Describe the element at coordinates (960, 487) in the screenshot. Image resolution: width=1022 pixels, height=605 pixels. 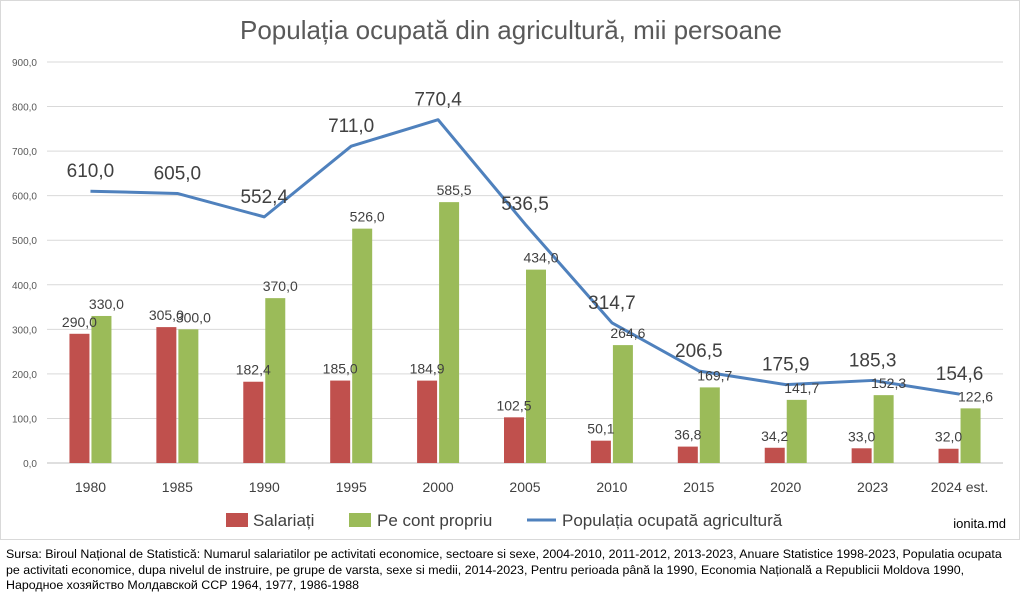
I see `x-tick-label: 2024 est.` at that location.